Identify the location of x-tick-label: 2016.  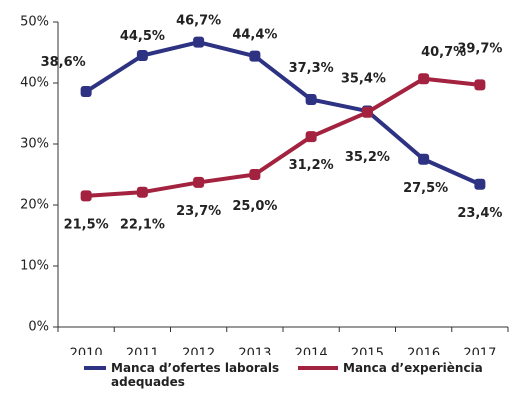
(423, 351).